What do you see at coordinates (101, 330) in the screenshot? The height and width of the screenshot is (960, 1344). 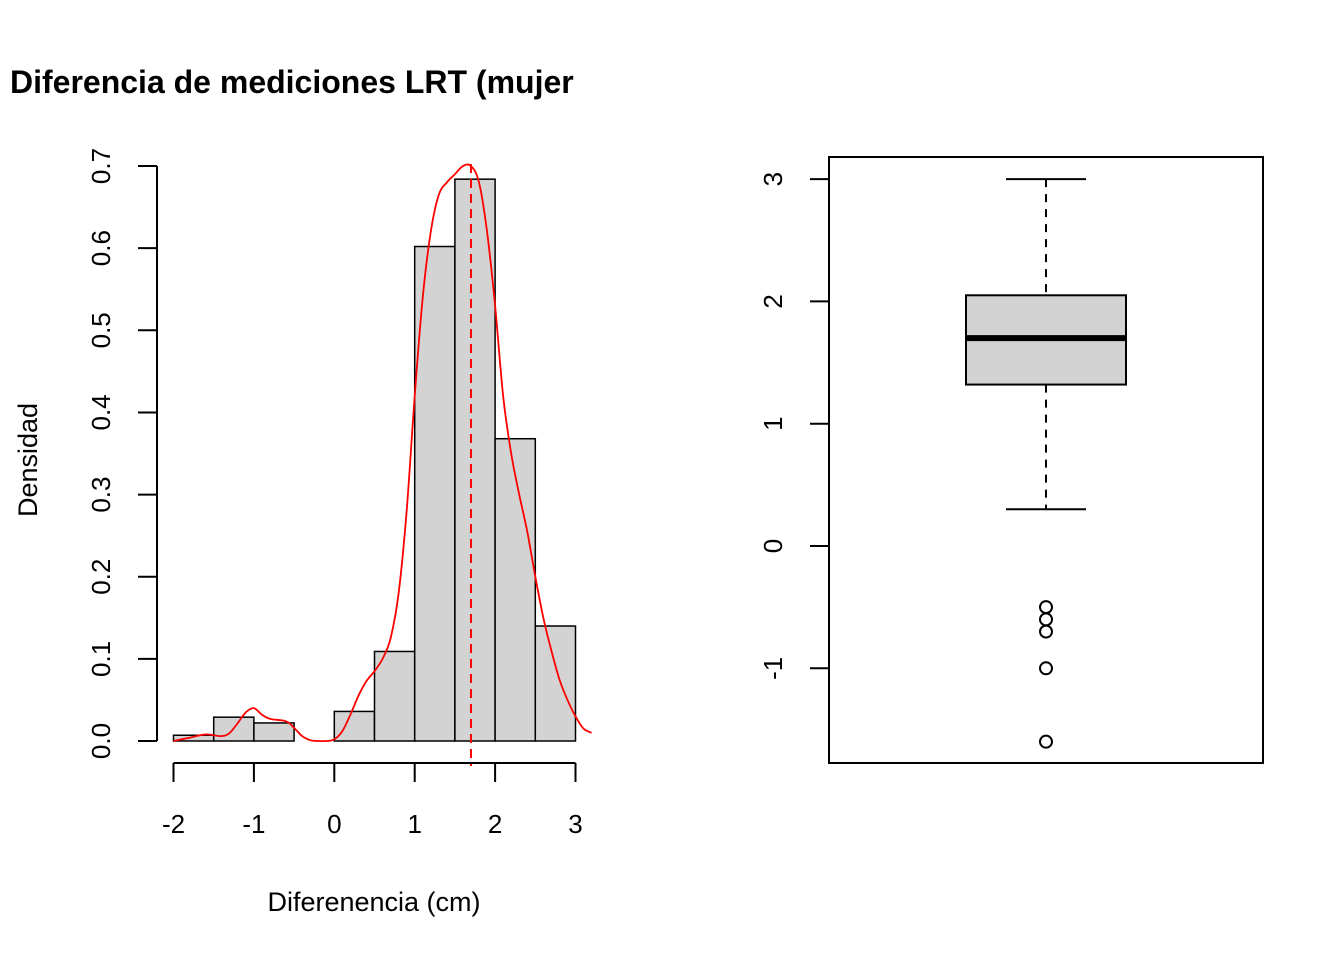 I see `y-tick-label-5: 0.5` at bounding box center [101, 330].